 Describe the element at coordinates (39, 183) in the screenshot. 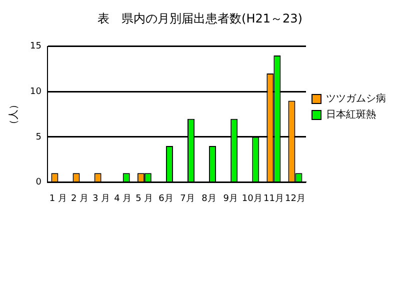

I see `y-tick-label: 0` at that location.